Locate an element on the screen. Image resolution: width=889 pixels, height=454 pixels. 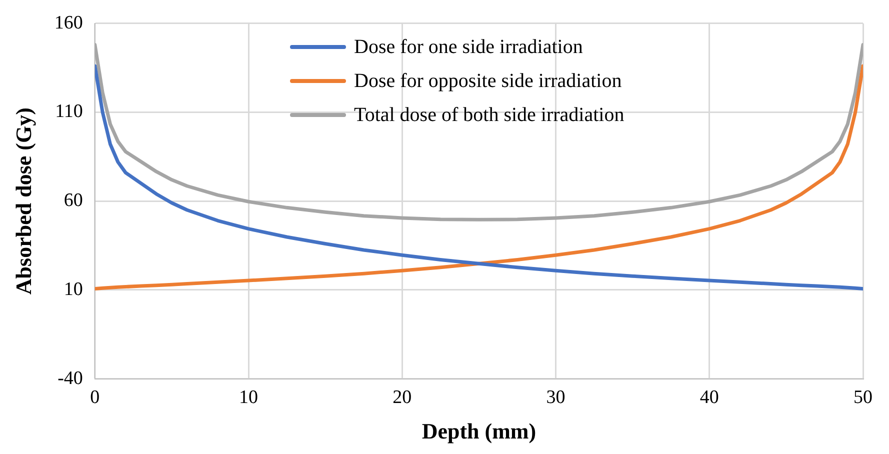
y-tick-label: 10 is located at coordinates (73, 289).